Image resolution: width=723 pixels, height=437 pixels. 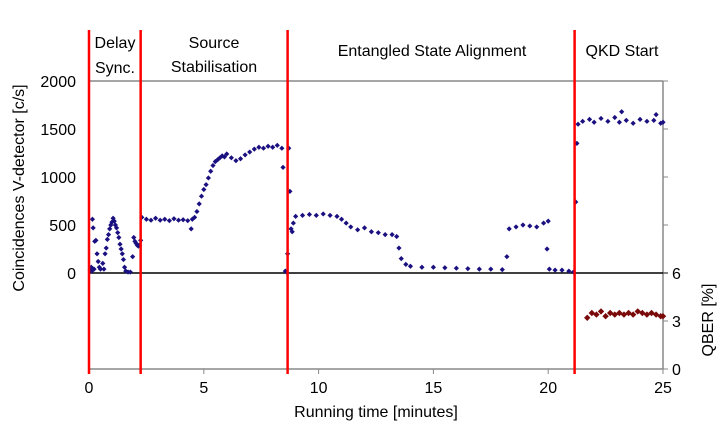 What do you see at coordinates (58, 178) in the screenshot?
I see `y-tick-label: 1000` at bounding box center [58, 178].